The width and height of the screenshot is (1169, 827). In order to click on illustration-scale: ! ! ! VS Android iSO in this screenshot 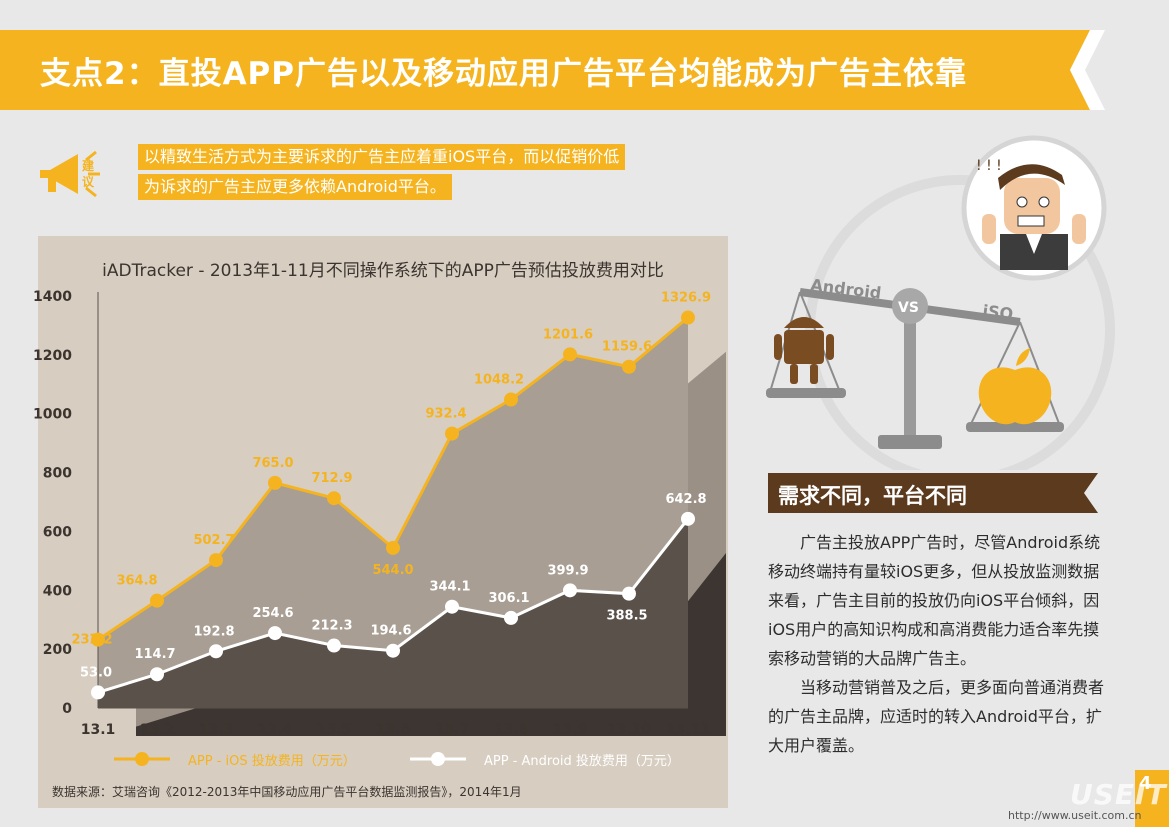, I will do `click(950, 307)`.